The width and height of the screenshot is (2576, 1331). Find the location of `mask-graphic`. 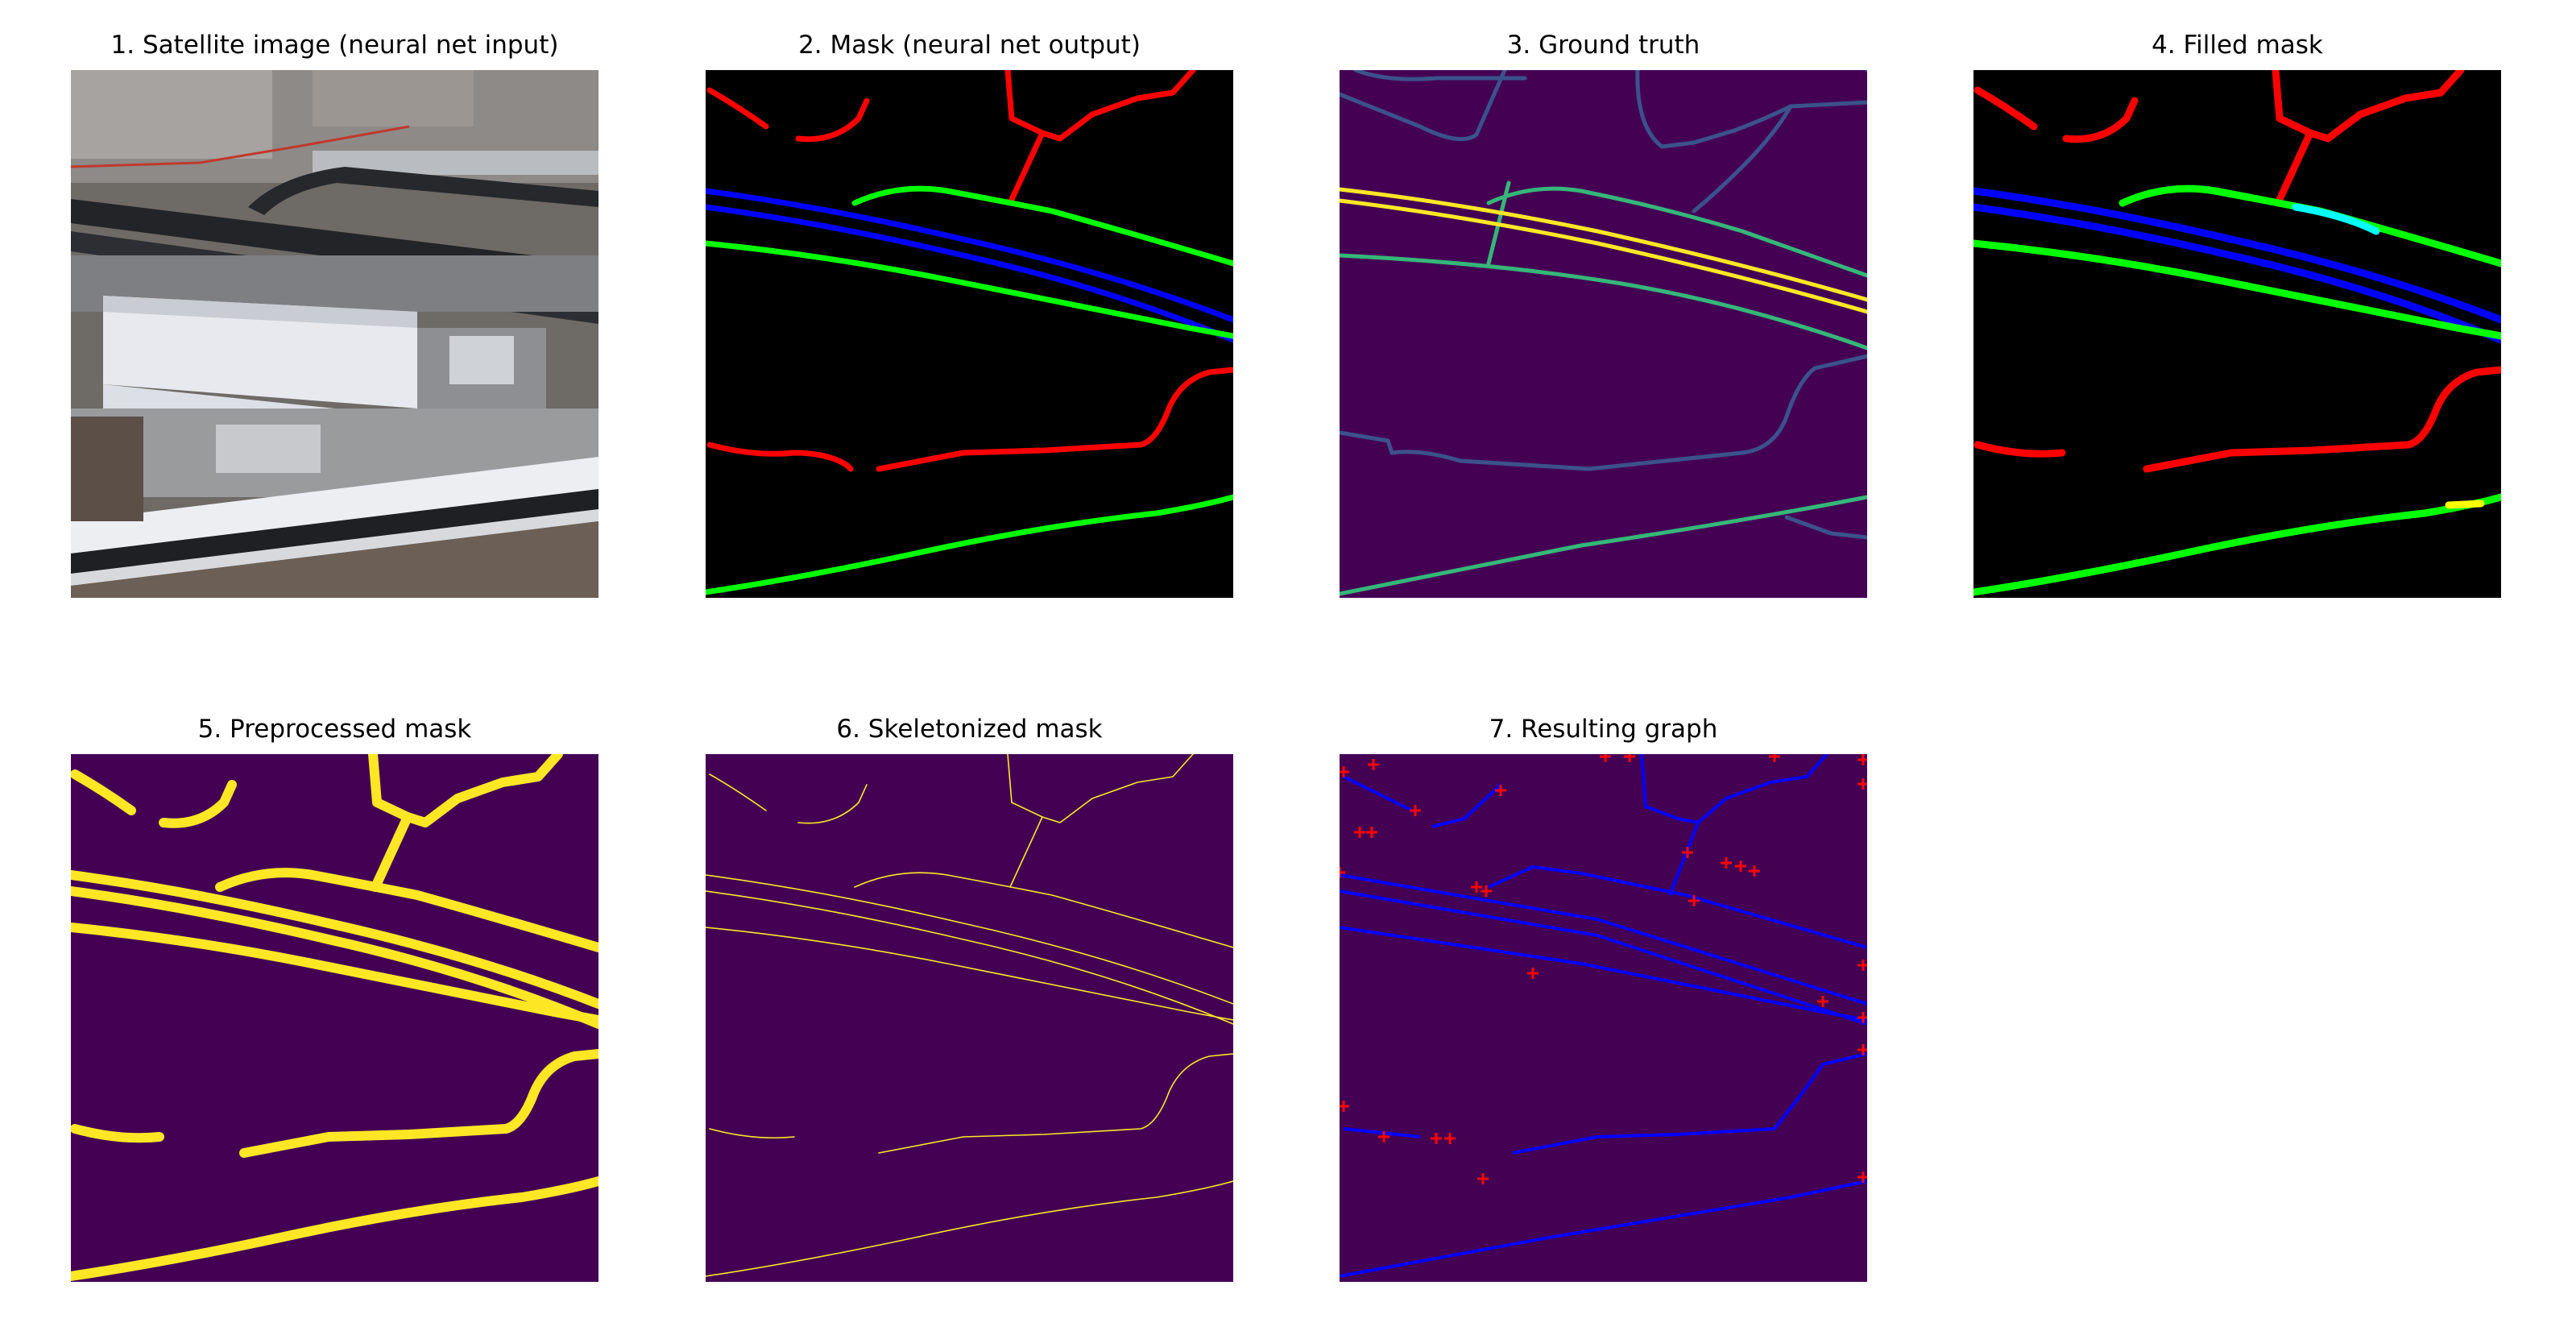

mask-graphic is located at coordinates (969, 334).